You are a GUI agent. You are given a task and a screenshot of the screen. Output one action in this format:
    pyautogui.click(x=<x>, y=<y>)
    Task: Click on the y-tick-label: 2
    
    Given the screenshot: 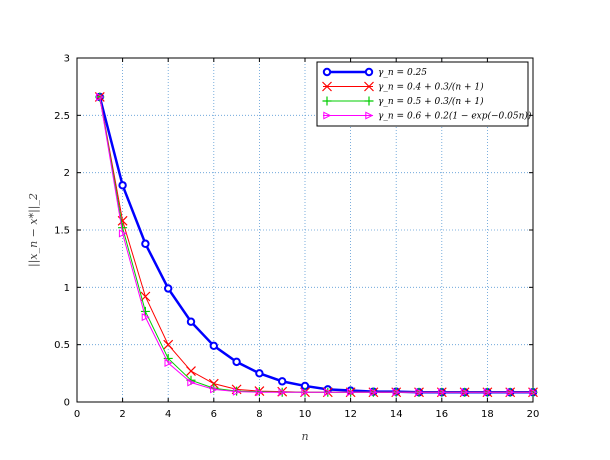 What is the action you would take?
    pyautogui.click(x=67, y=173)
    